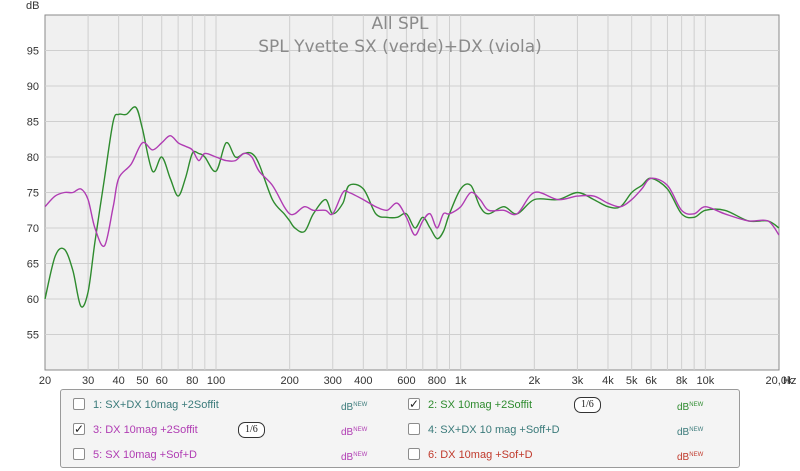  What do you see at coordinates (33, 336) in the screenshot?
I see `y-tick-label: 55` at bounding box center [33, 336].